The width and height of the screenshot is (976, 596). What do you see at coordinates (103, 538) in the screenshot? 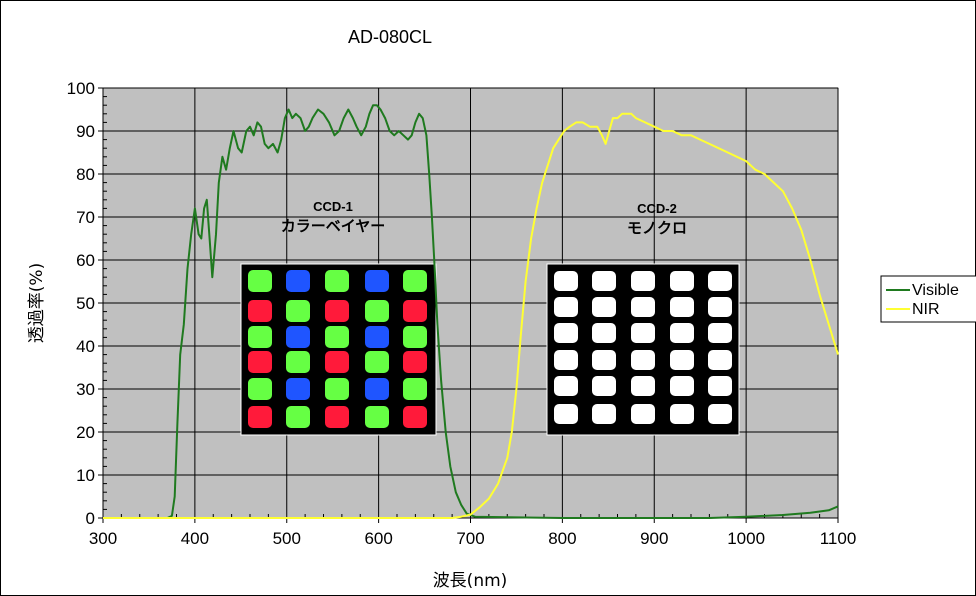
I see `x-tick-label: 300` at bounding box center [103, 538].